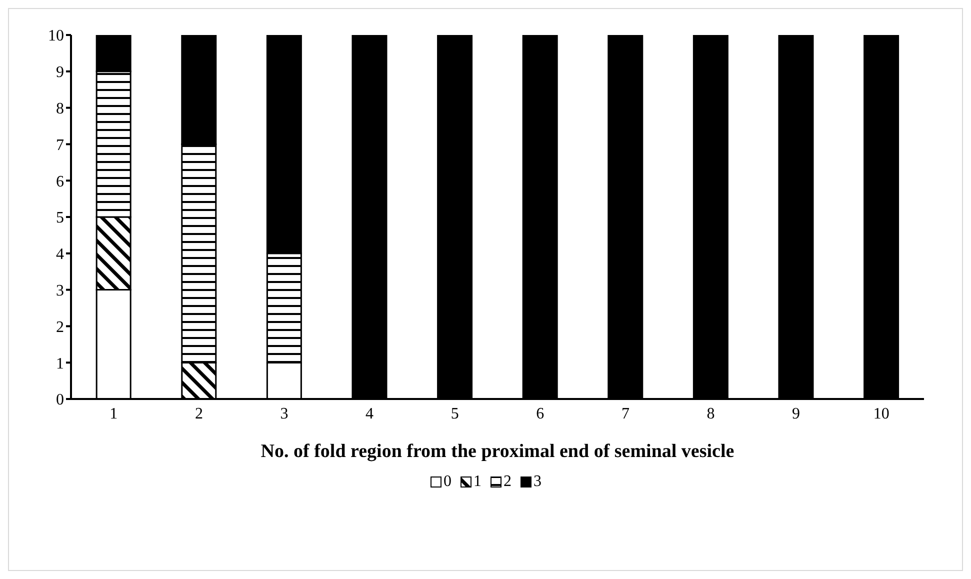 The image size is (971, 579). I want to click on legend-label: 2, so click(508, 482).